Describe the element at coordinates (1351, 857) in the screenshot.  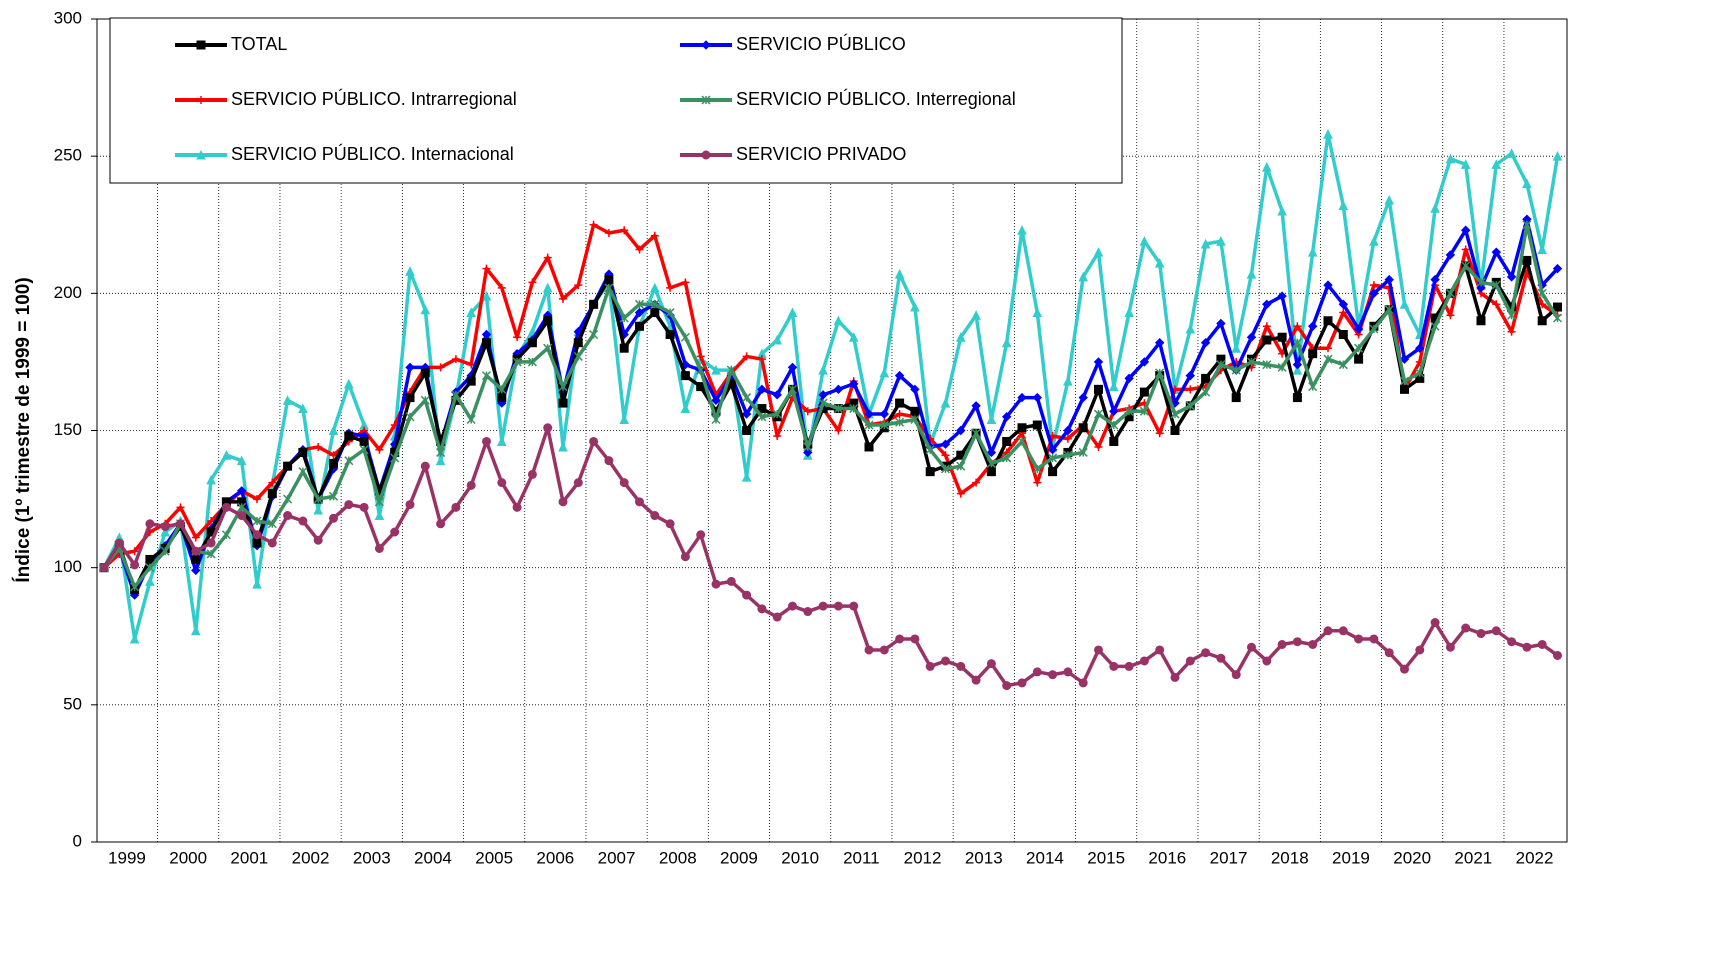
I see `x-tick-label: 2019` at that location.